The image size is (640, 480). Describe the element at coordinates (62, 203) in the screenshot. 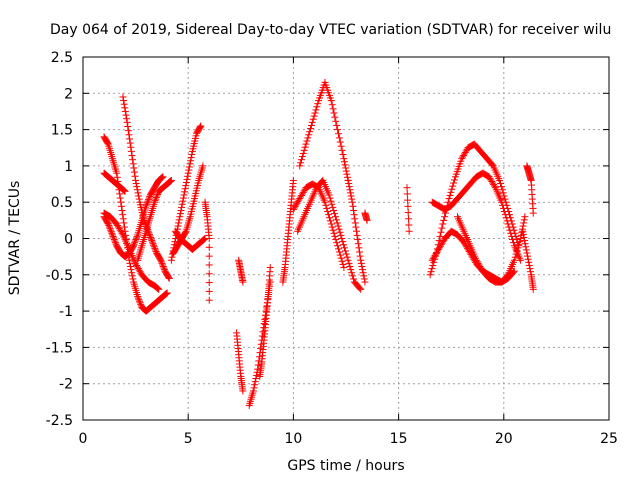

I see `y-tick-label: 0.5` at that location.